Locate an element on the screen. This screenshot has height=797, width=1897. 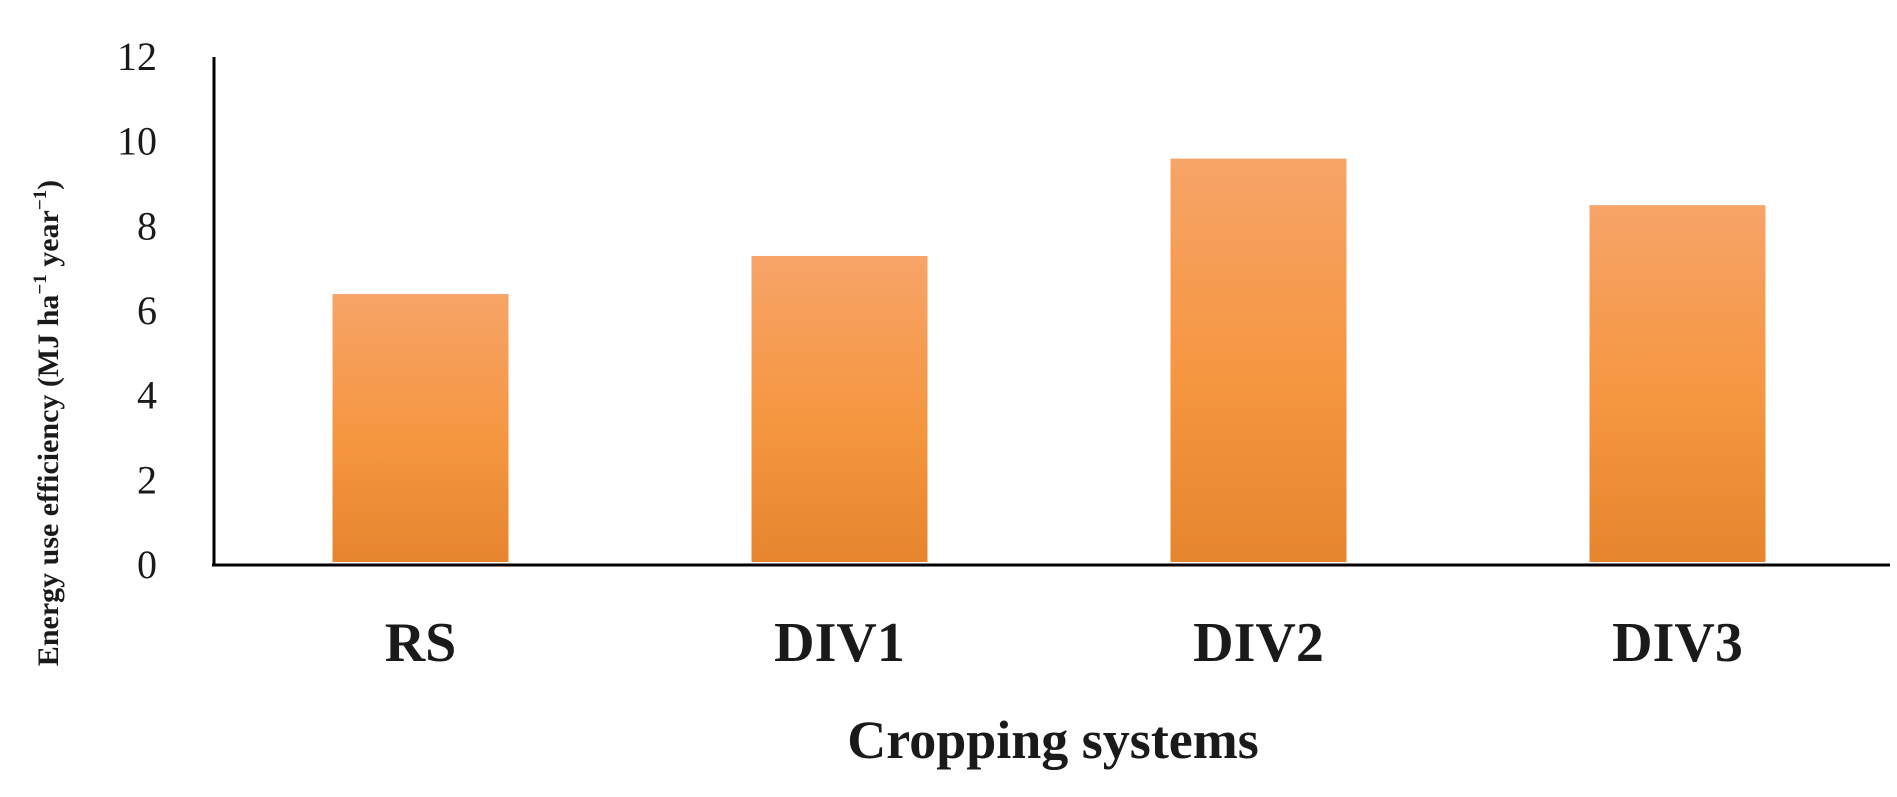
x-category-label: RS is located at coordinates (421, 643).